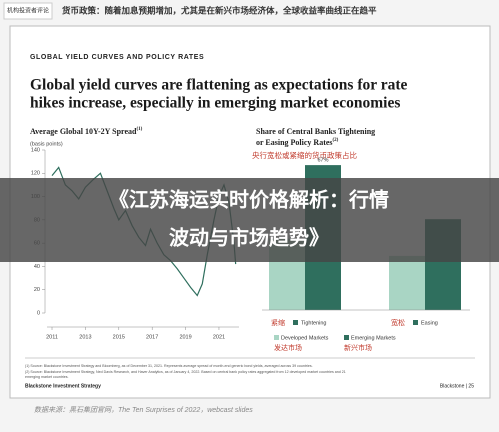 Image resolution: width=499 pixels, height=432 pixels. Describe the element at coordinates (185, 337) in the screenshot. I see `x-tick-label: 2019` at that location.